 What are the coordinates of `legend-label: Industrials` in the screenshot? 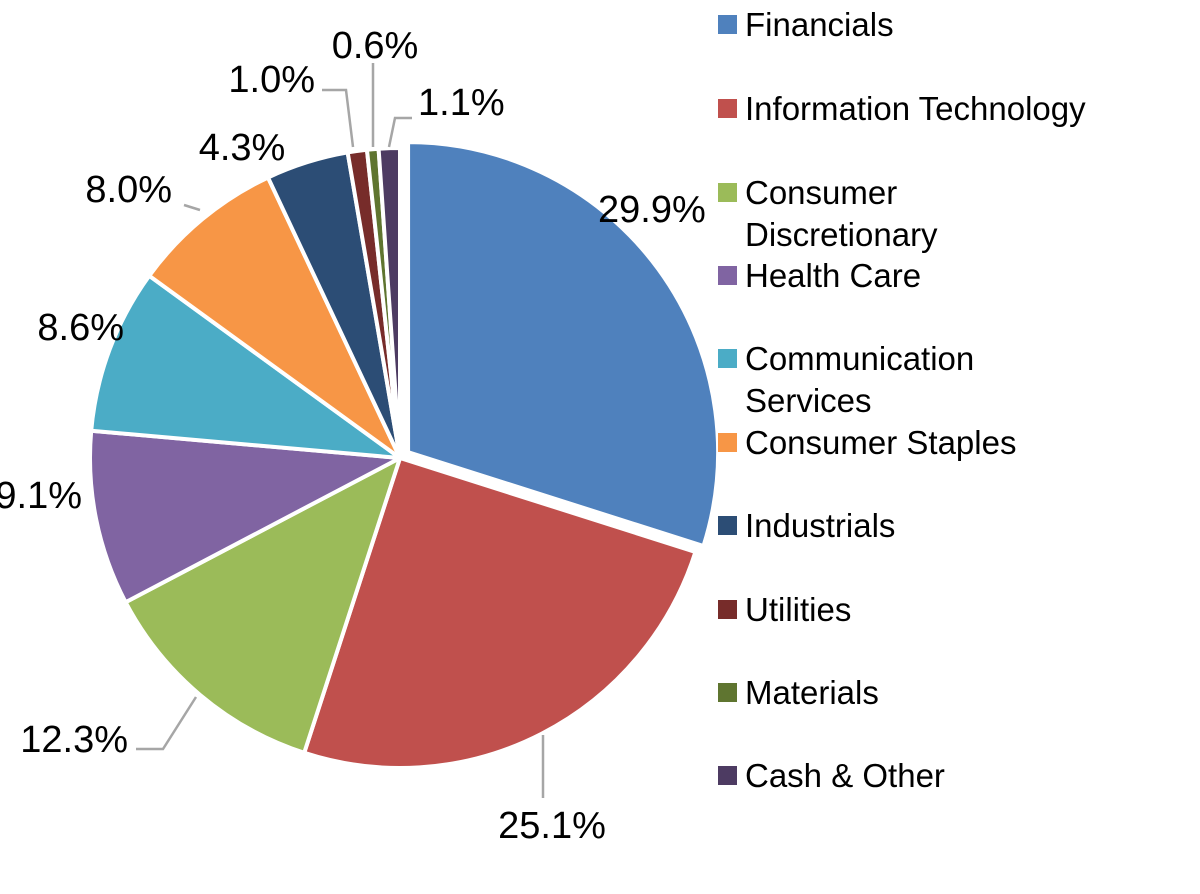 It's located at (820, 525).